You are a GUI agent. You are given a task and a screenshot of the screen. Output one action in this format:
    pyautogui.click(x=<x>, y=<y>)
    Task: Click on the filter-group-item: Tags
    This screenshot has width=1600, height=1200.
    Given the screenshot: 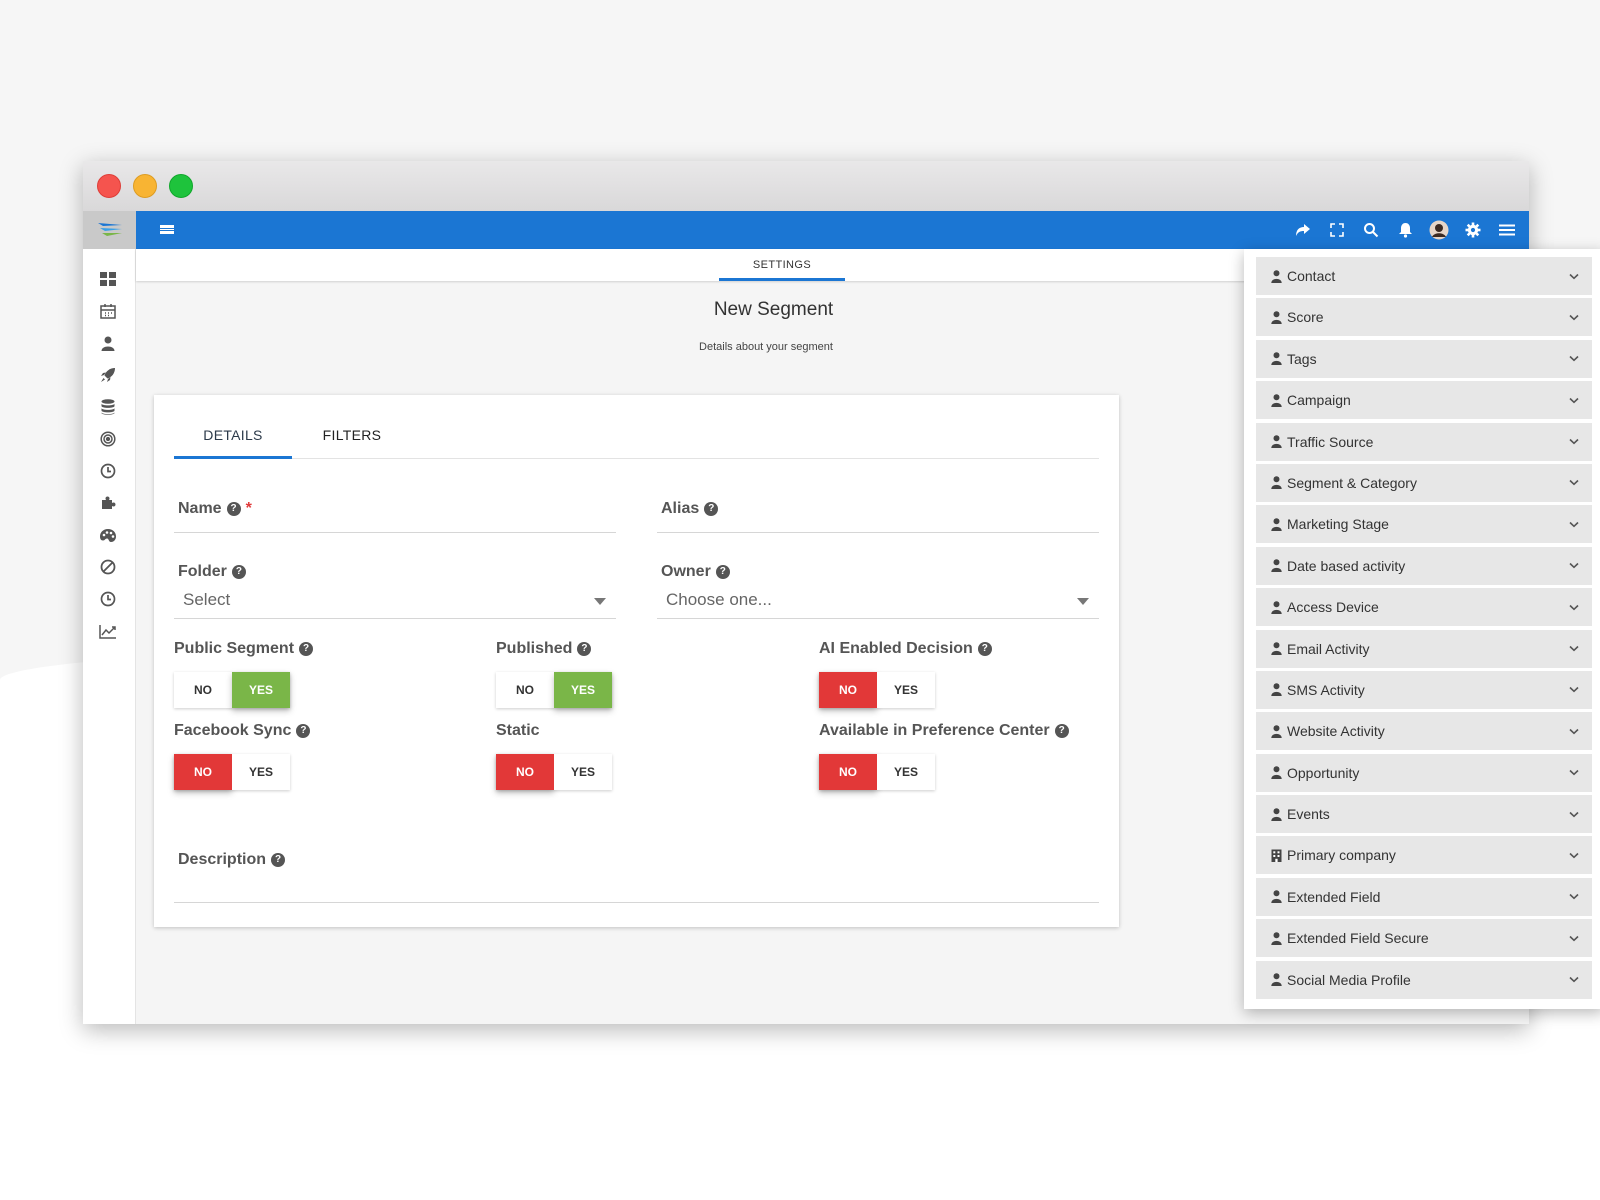 What is the action you would take?
    pyautogui.click(x=1424, y=358)
    